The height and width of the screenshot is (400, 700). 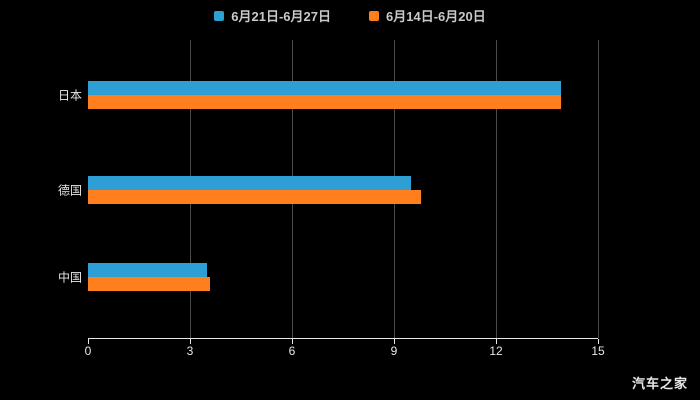 I want to click on bar-日本-series1, so click(x=324, y=102).